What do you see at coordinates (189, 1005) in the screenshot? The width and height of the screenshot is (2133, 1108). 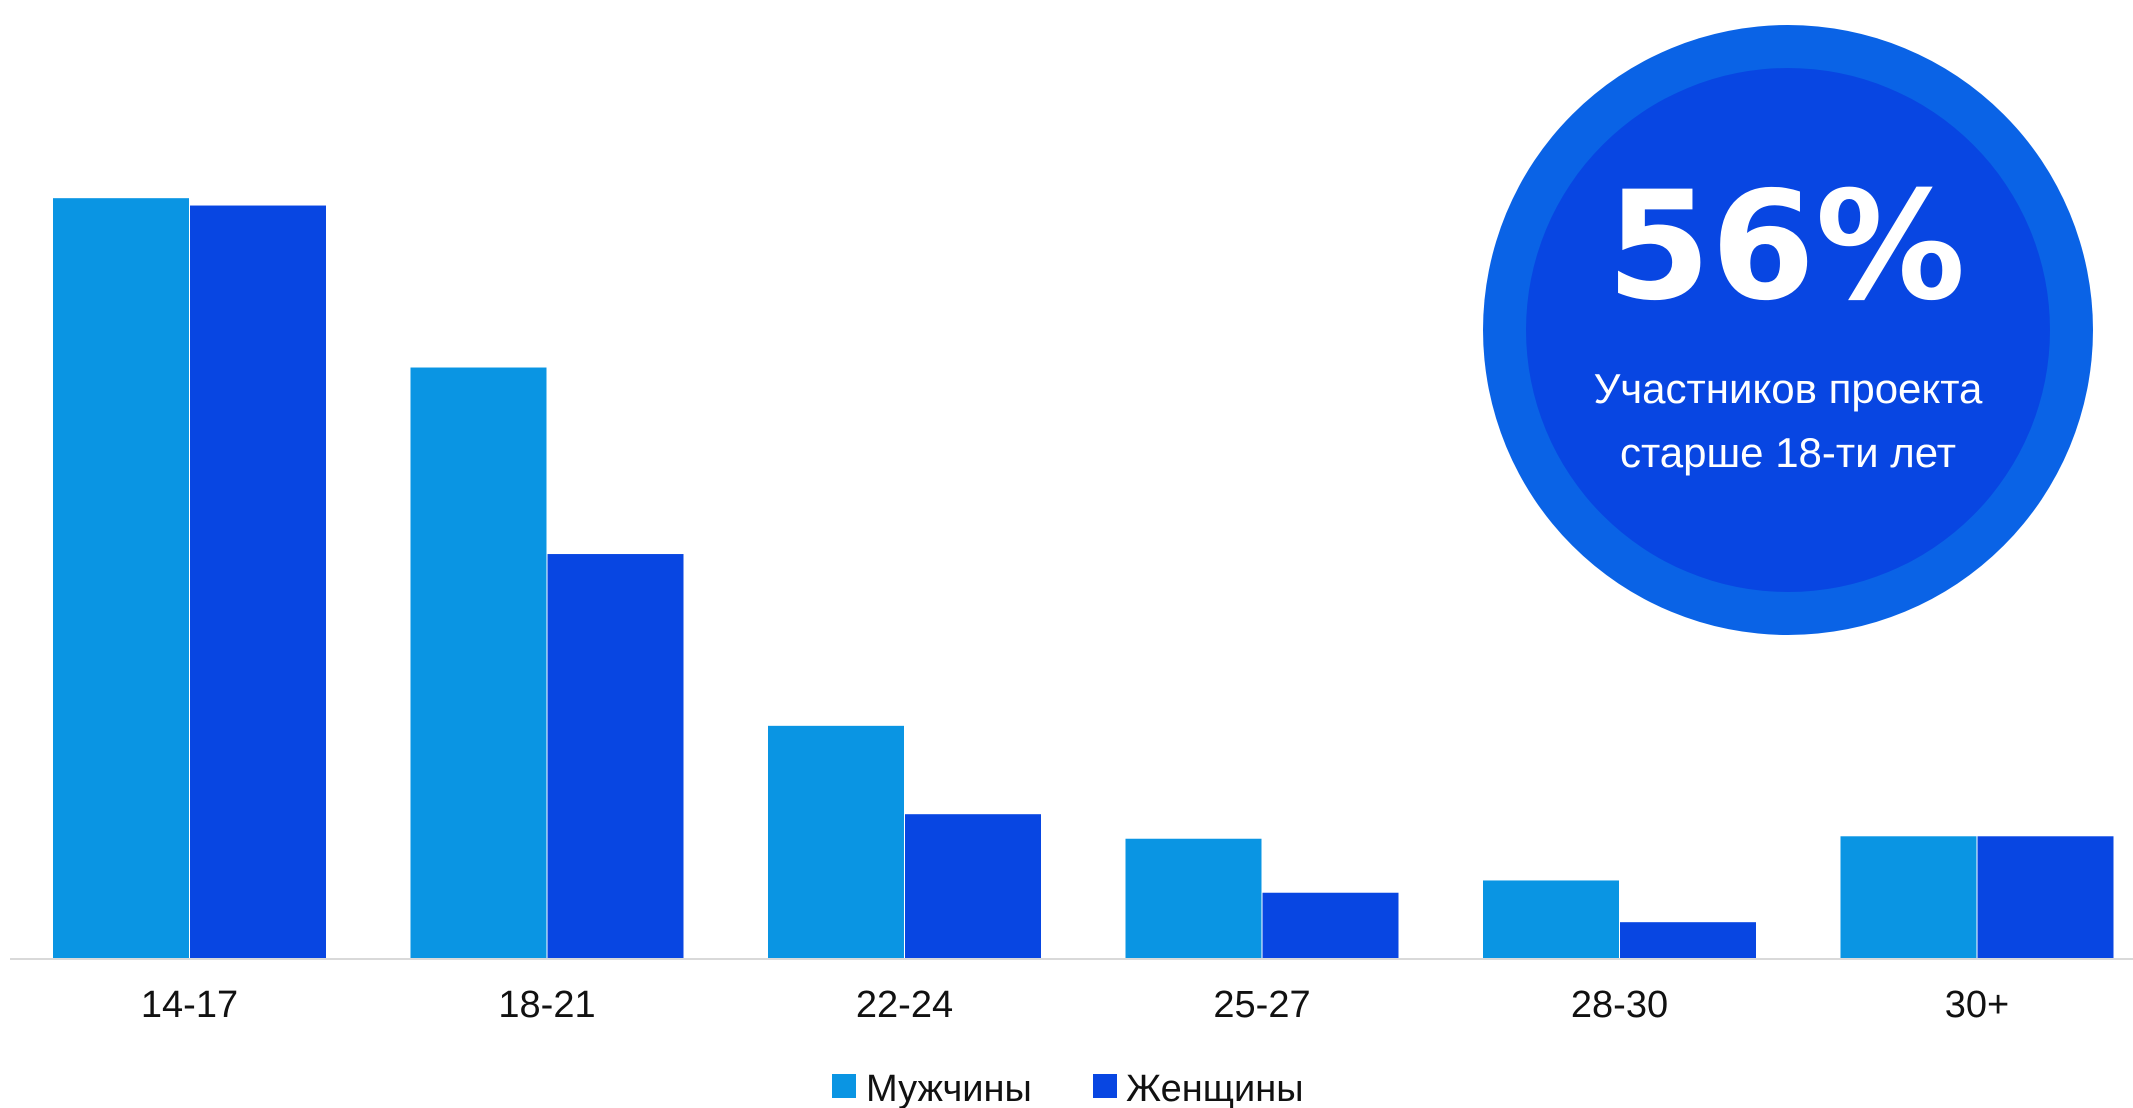 I see `x-tick-label: 14-17` at bounding box center [189, 1005].